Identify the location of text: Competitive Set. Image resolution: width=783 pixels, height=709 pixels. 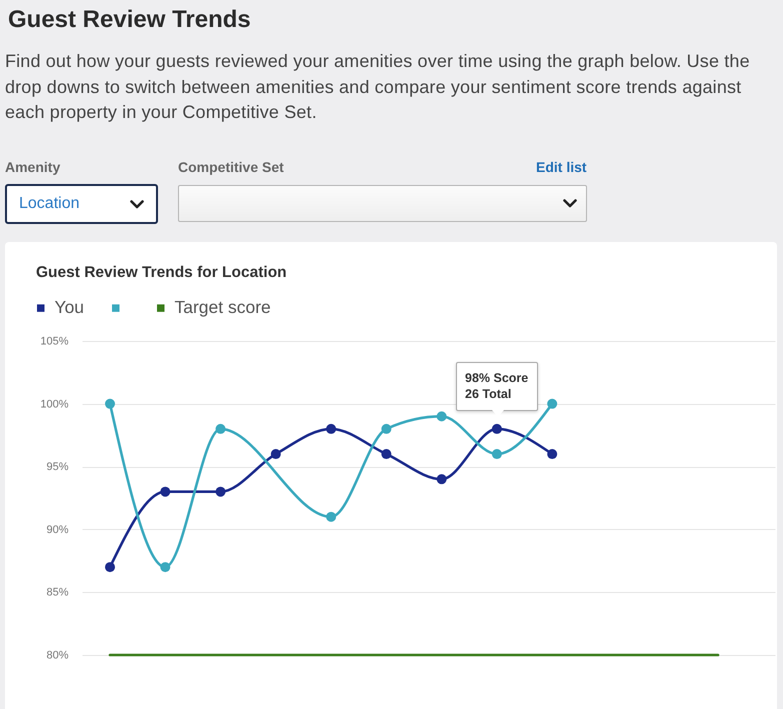
(231, 167).